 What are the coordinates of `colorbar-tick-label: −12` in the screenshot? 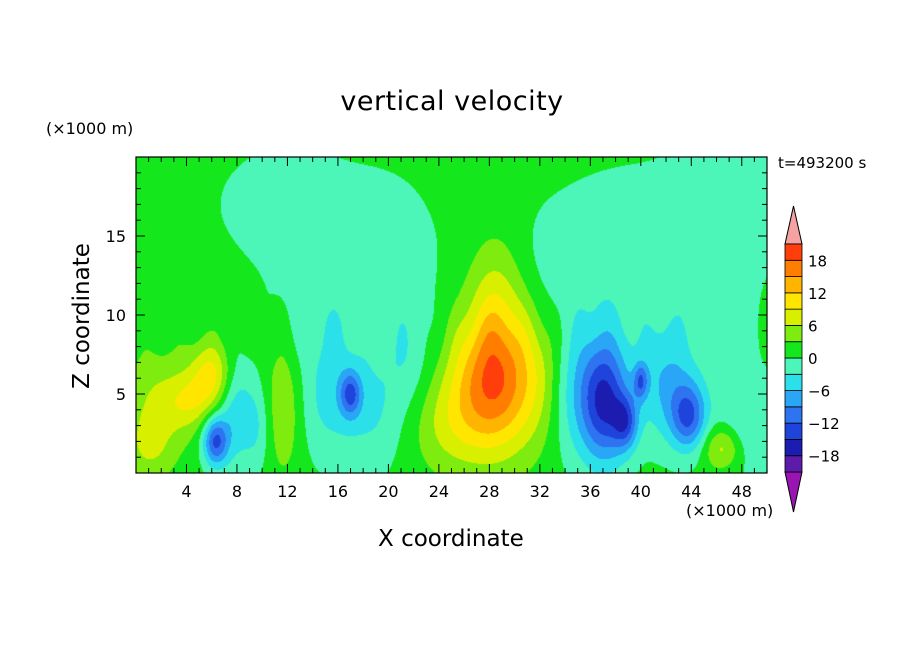 It's located at (824, 424).